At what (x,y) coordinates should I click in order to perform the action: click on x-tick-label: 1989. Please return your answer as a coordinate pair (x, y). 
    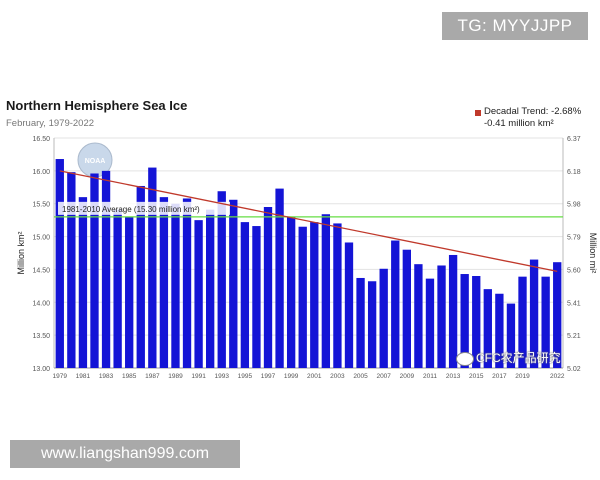
    Looking at the image, I should click on (175, 376).